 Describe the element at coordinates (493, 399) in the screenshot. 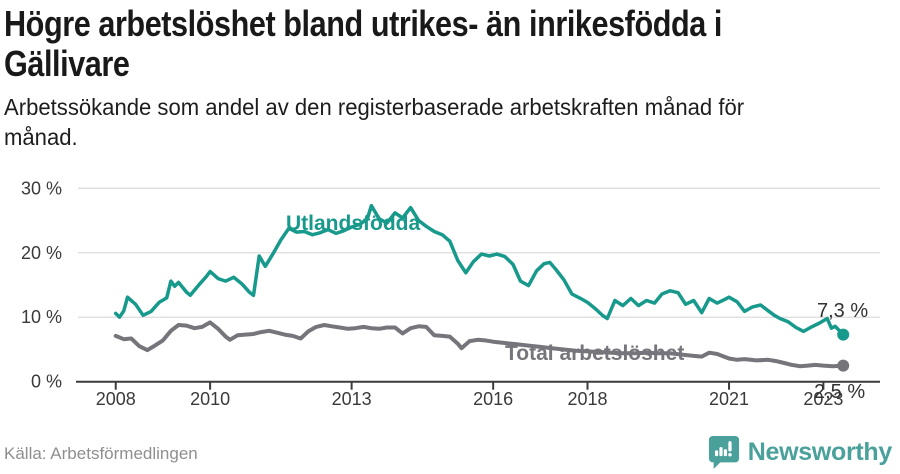

I see `x-tick-label: 2016` at that location.